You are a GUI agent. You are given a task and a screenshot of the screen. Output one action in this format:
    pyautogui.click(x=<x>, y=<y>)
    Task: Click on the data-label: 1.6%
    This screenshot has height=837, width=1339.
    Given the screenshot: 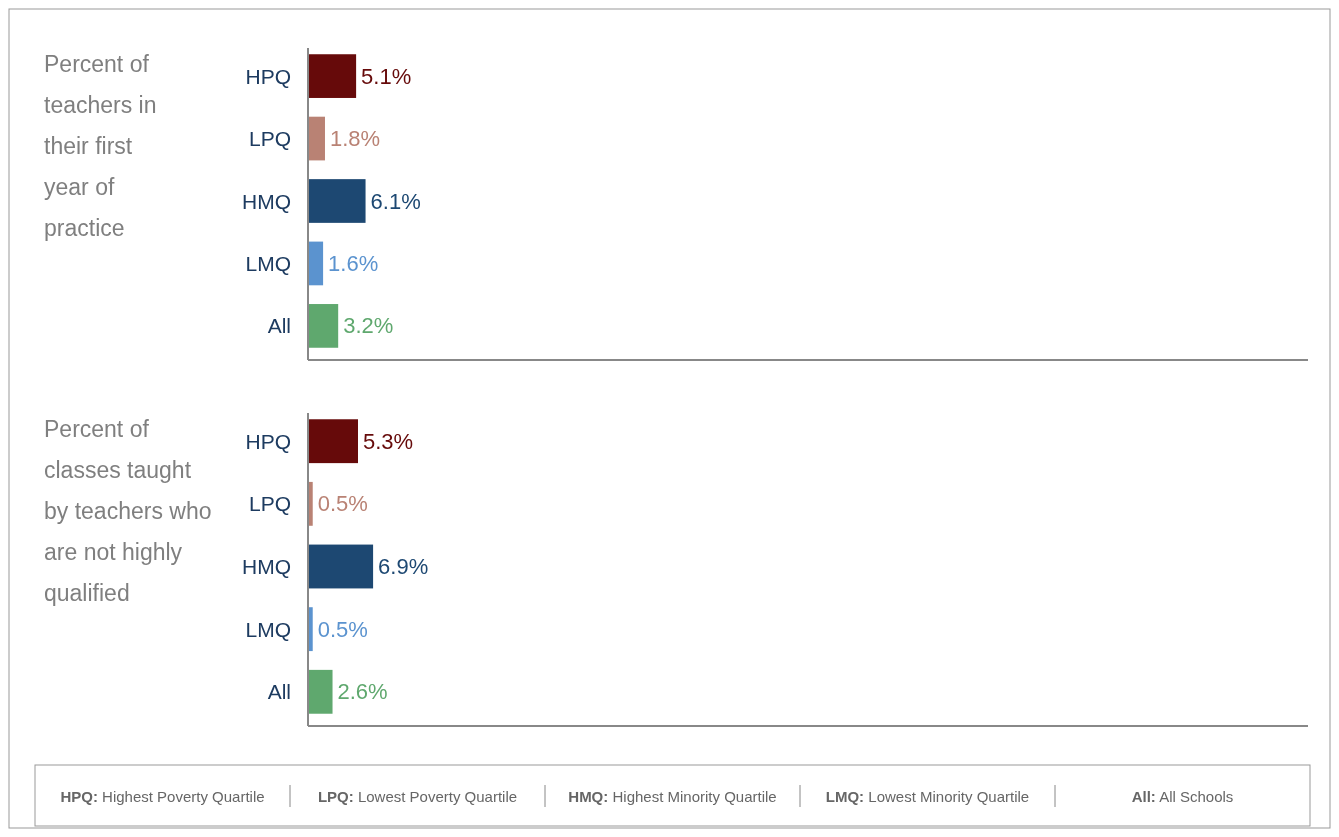 What is the action you would take?
    pyautogui.click(x=353, y=263)
    